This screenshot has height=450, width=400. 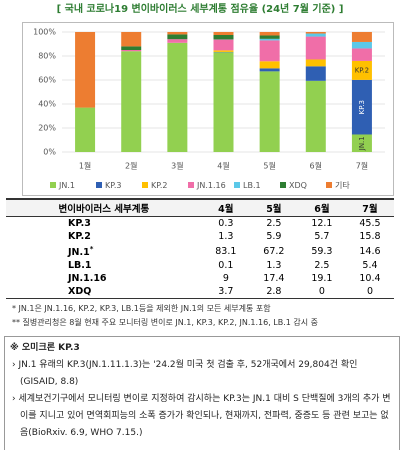 What do you see at coordinates (104, 292) in the screenshot?
I see `row-label: XDQ` at bounding box center [104, 292].